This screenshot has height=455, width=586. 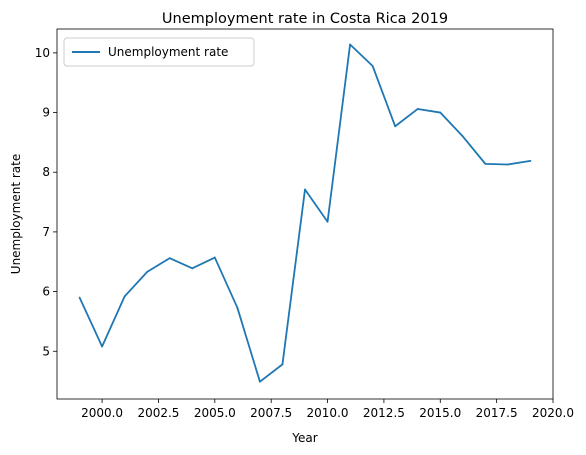 What do you see at coordinates (215, 413) in the screenshot?
I see `x-tick-label: 2005.0` at bounding box center [215, 413].